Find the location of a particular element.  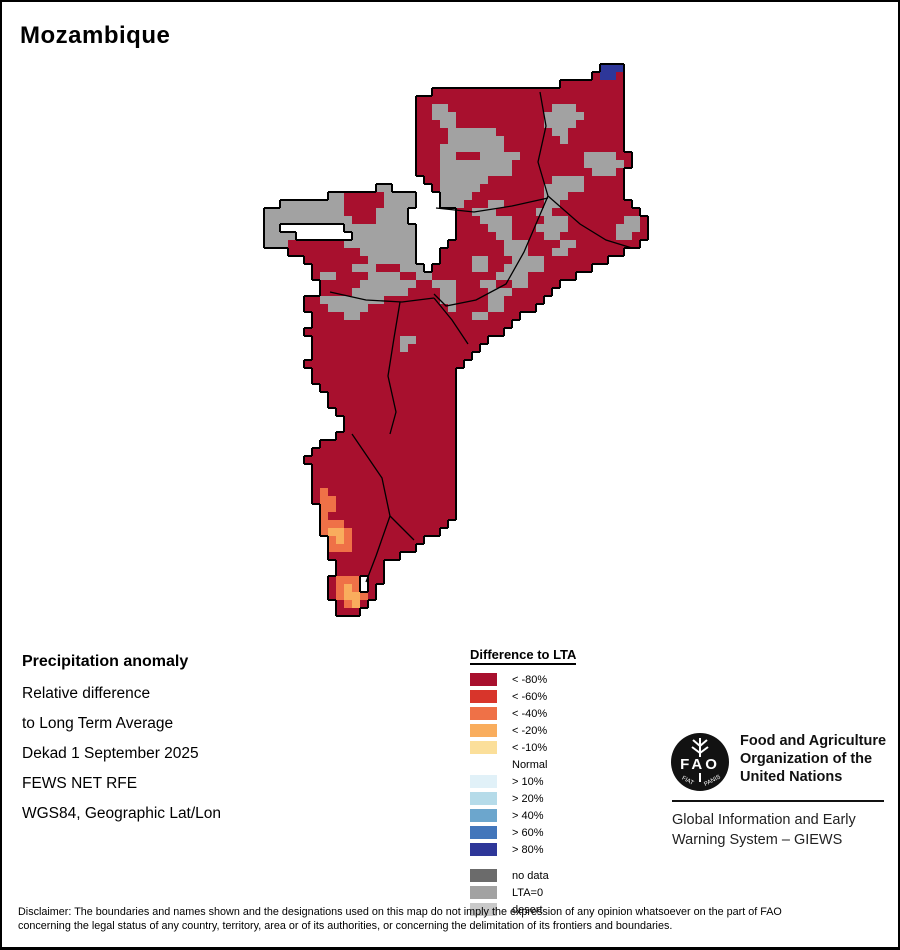

legend-label: > 80% is located at coordinates (528, 849).